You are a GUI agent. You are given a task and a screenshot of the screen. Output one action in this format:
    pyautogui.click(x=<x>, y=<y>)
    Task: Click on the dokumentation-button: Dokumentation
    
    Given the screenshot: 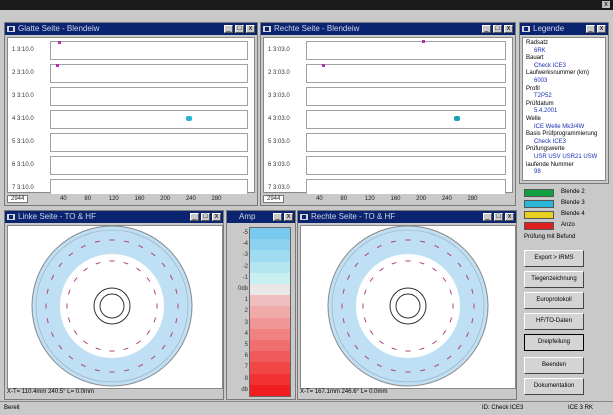 What is the action you would take?
    pyautogui.click(x=554, y=386)
    